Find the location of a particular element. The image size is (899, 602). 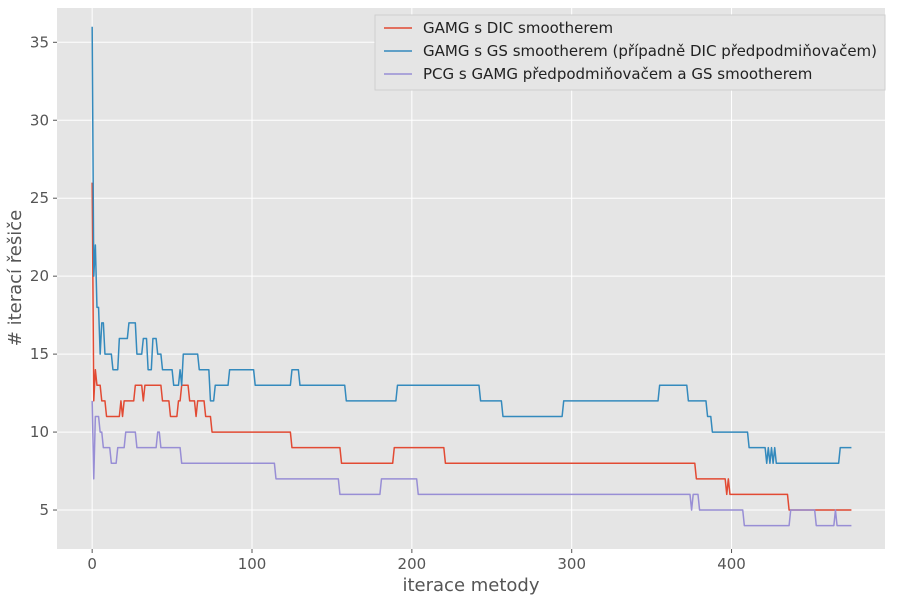

y-tick-label: 5 is located at coordinates (44, 510).